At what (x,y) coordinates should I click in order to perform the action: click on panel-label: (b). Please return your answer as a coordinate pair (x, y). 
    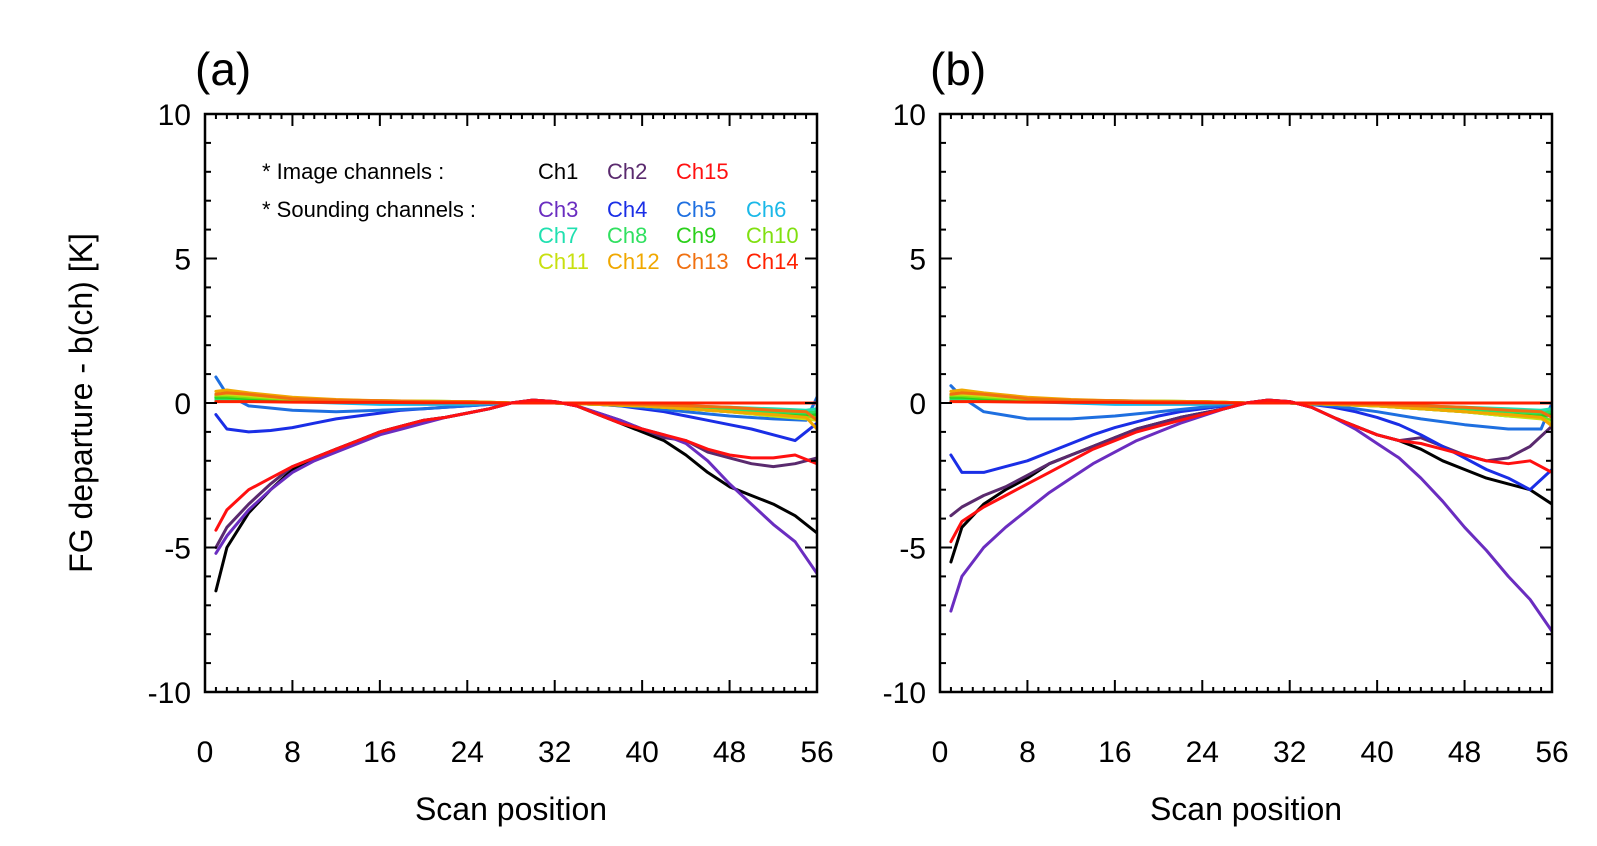
    Looking at the image, I should click on (958, 69).